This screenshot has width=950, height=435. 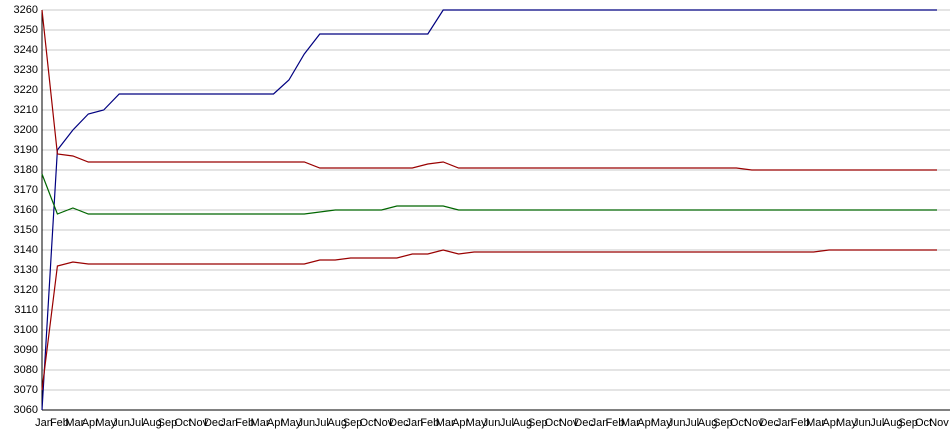 What do you see at coordinates (26, 310) in the screenshot?
I see `y-tick-label: 3110` at bounding box center [26, 310].